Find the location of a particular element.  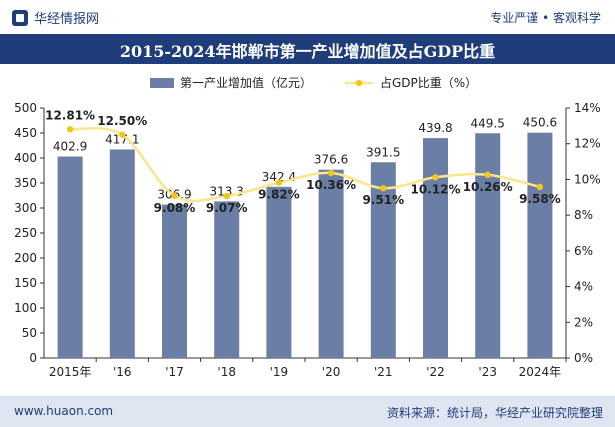

x-tick-label: '23 is located at coordinates (487, 372).